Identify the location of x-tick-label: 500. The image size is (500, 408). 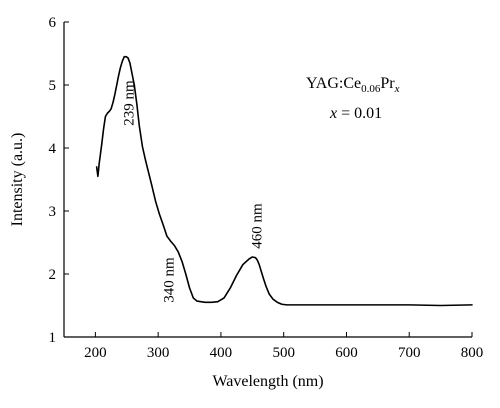
(283, 353).